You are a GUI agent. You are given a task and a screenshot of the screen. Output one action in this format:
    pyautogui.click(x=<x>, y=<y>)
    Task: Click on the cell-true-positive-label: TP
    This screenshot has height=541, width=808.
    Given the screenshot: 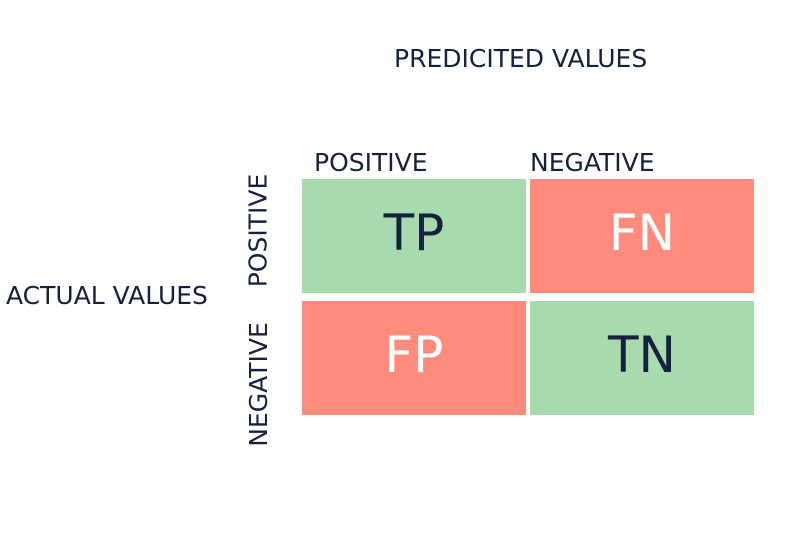 What is the action you would take?
    pyautogui.click(x=414, y=233)
    